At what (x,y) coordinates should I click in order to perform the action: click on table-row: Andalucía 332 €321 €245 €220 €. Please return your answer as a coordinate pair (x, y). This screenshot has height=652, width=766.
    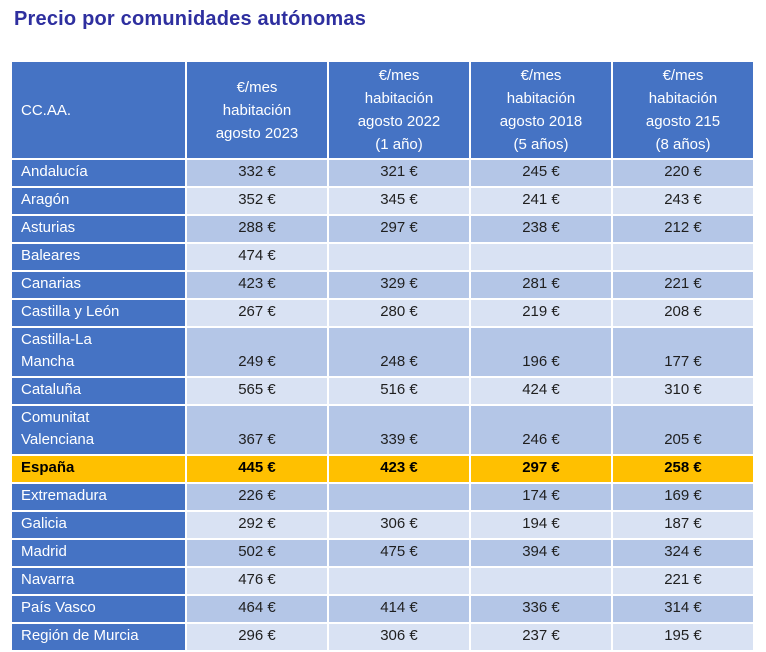
    Looking at the image, I should click on (382, 173).